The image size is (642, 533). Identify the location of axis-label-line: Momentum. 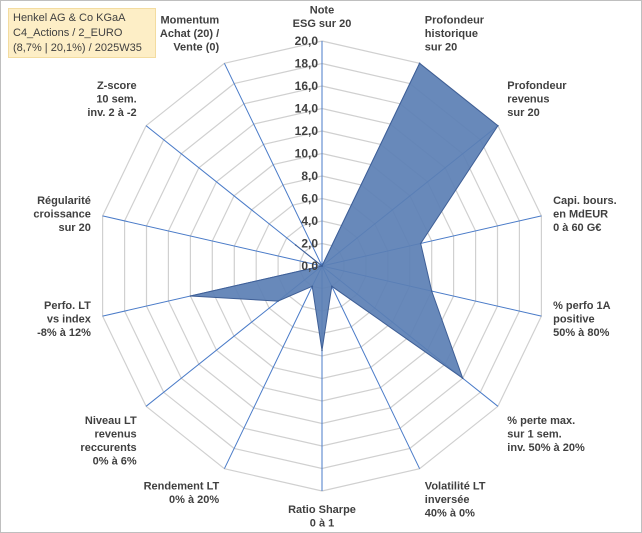
(190, 21).